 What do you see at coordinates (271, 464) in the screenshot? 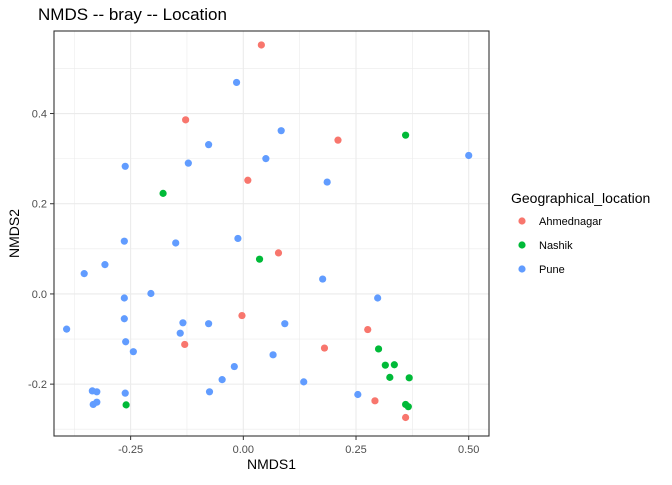
I see `x-axis-label: NMDS1` at bounding box center [271, 464].